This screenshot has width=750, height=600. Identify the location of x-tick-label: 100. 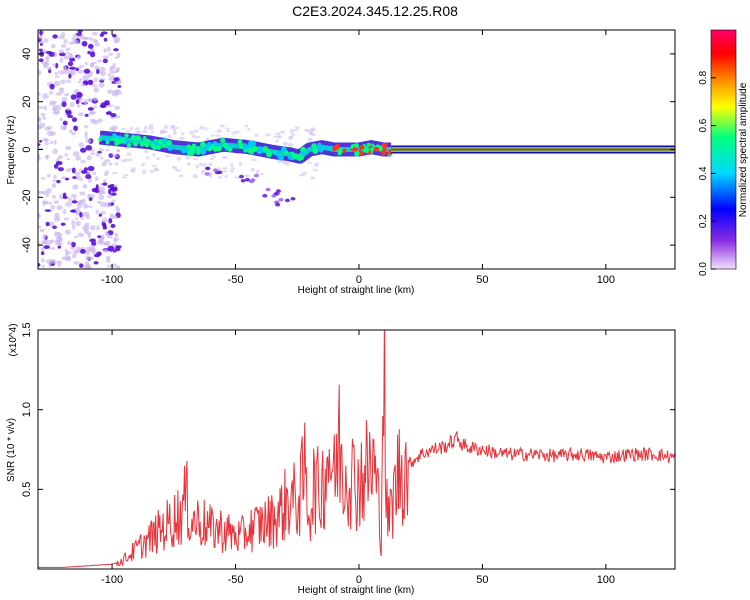
(606, 580).